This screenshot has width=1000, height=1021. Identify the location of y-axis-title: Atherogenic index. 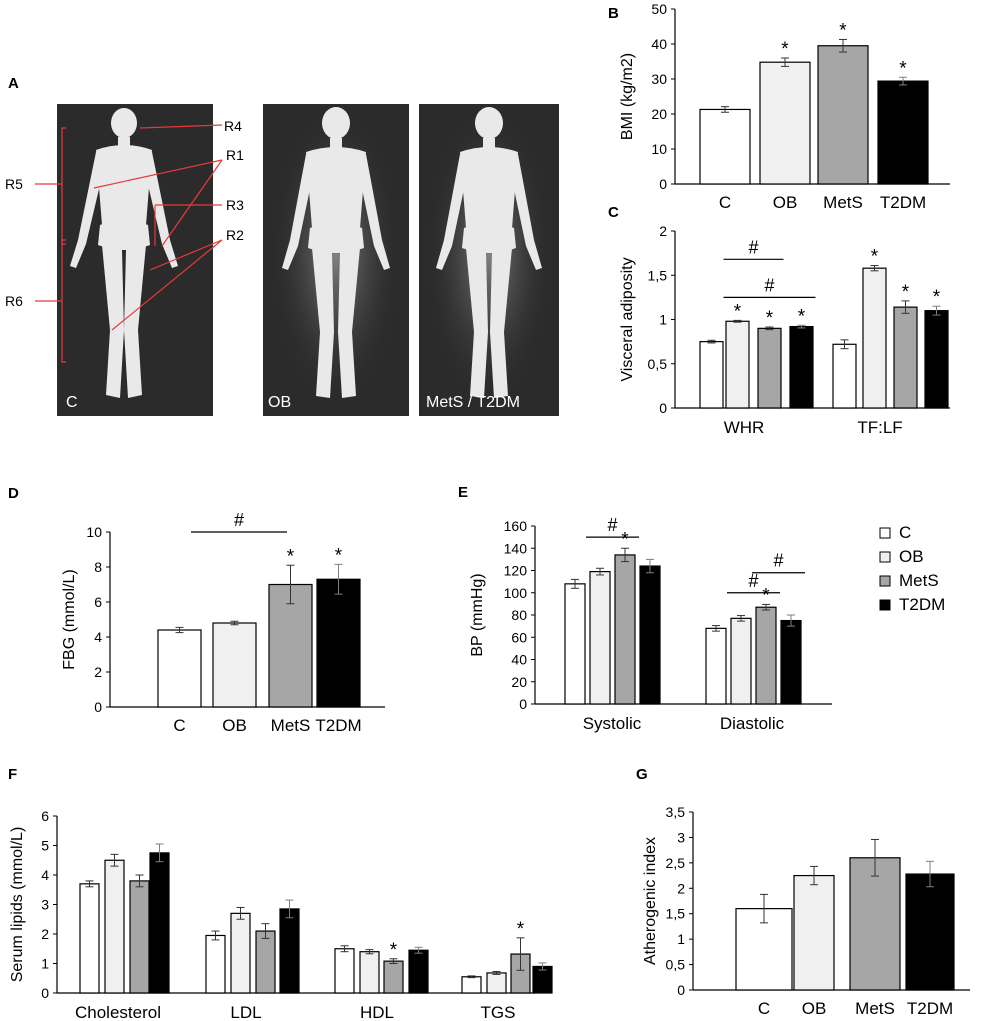
(650, 901).